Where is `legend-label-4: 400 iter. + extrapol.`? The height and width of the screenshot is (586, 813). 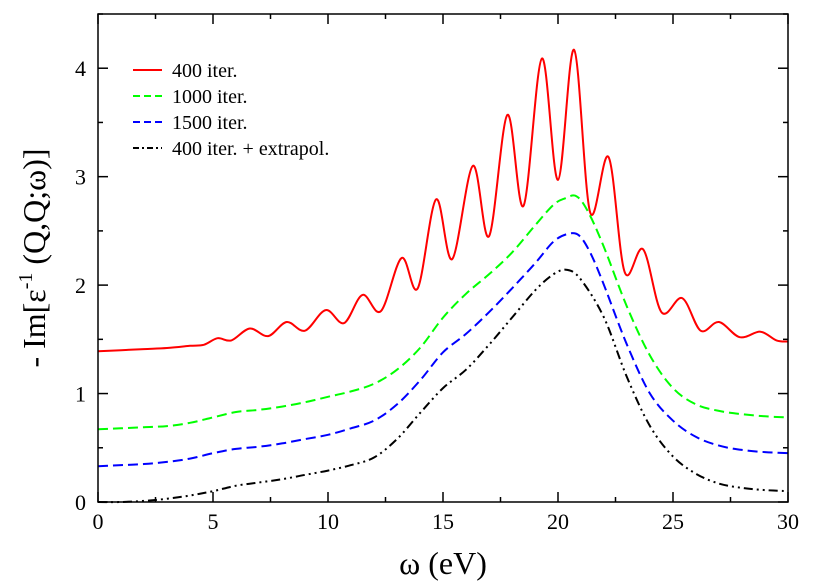
legend-label-4: 400 iter. + extrapol. is located at coordinates (250, 149).